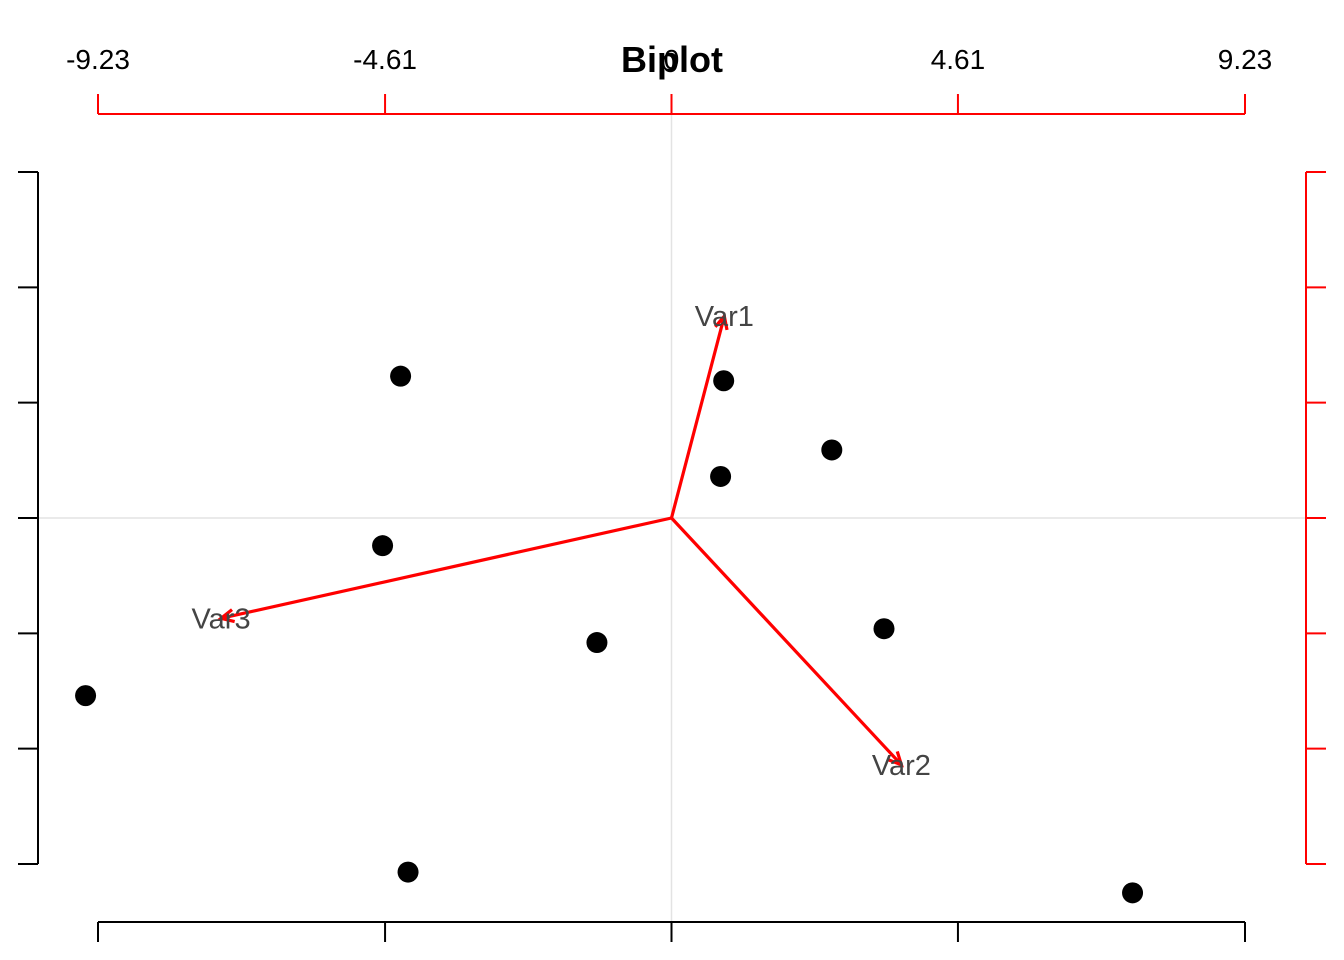 The image size is (1344, 960). I want to click on top-axis-tick-label: 0, so click(672, 59).